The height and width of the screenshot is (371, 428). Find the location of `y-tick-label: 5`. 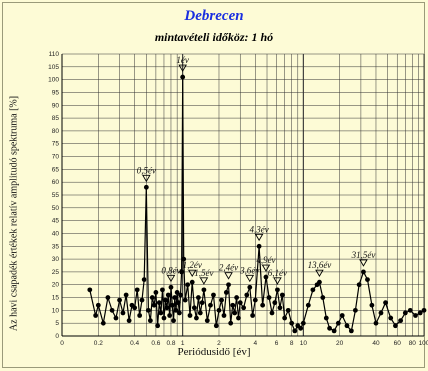

y-tick-label: 5 is located at coordinates (57, 323).